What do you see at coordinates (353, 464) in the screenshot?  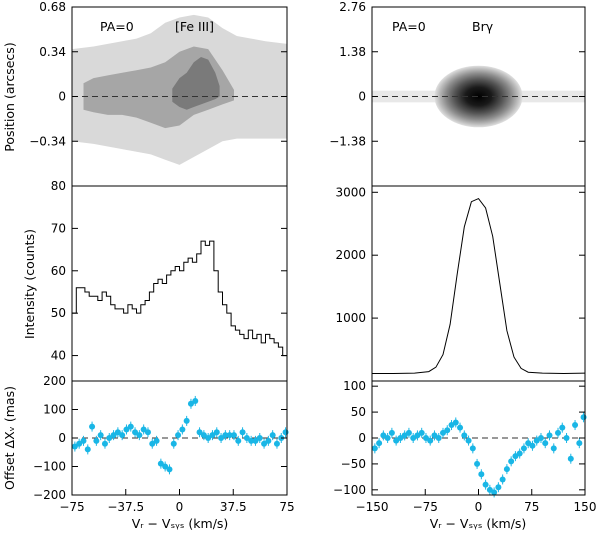 I see `y-tick-label: −50` at bounding box center [353, 464].